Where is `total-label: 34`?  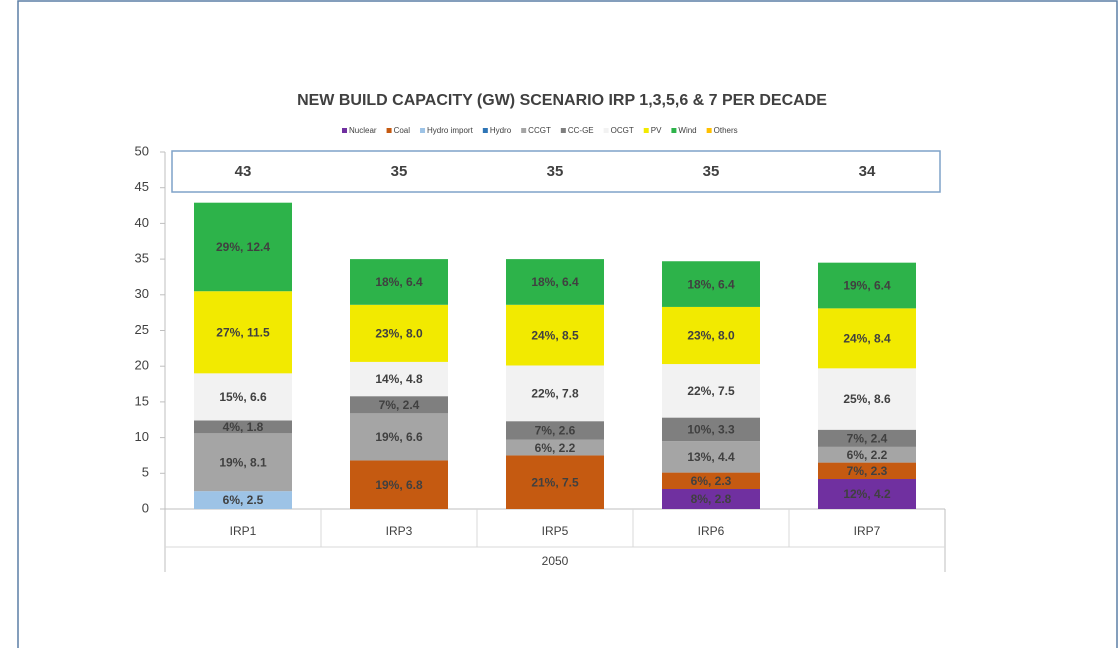 total-label: 34 is located at coordinates (867, 171).